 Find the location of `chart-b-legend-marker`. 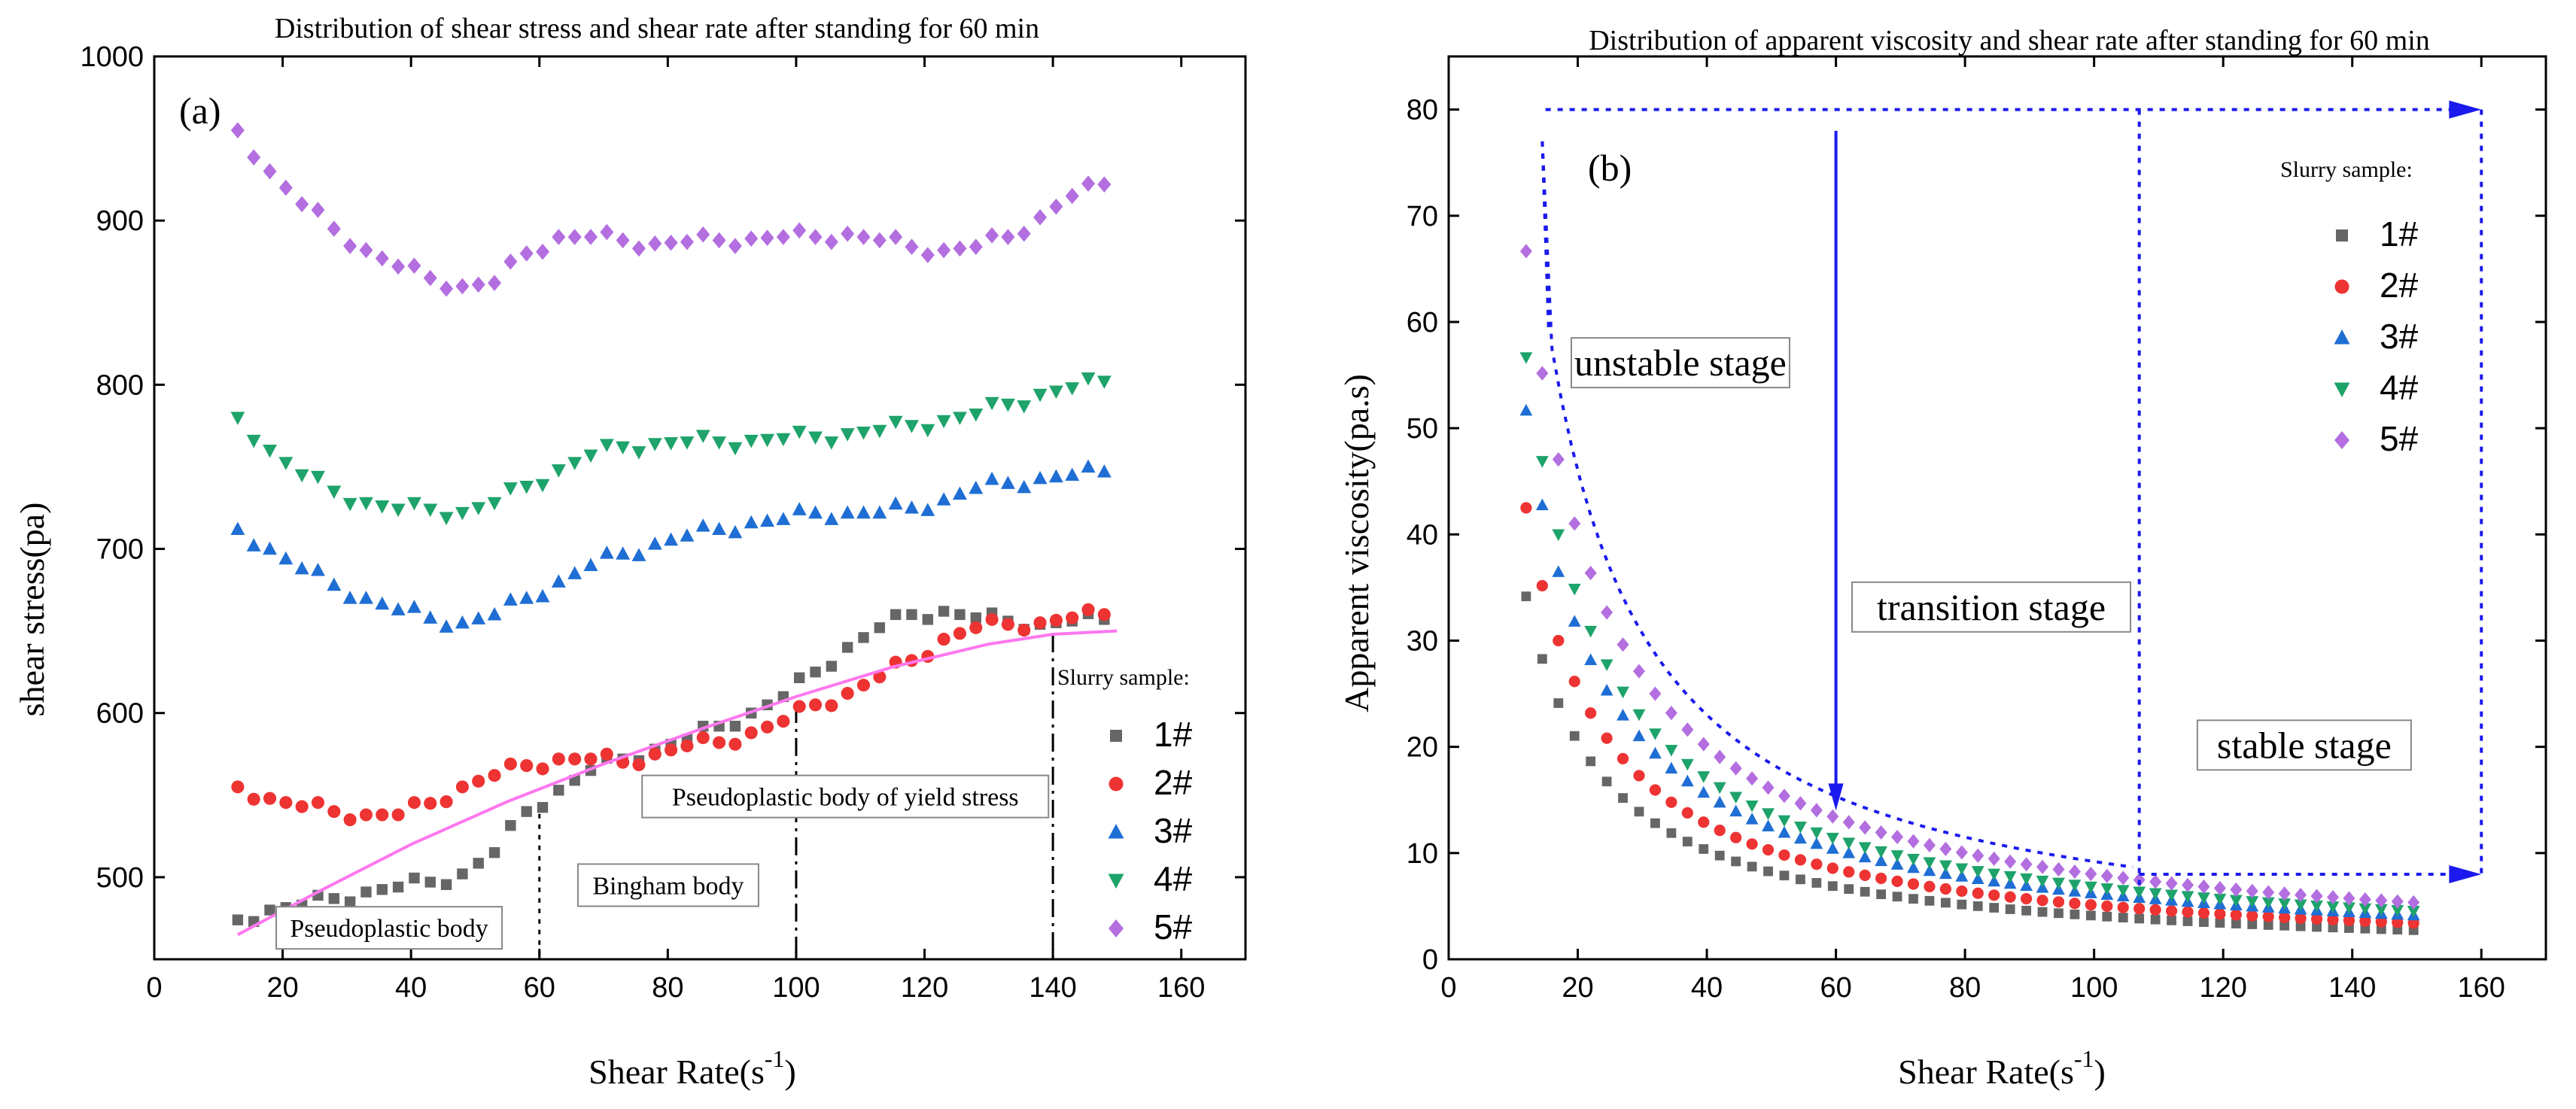

chart-b-legend-marker is located at coordinates (2341, 286).